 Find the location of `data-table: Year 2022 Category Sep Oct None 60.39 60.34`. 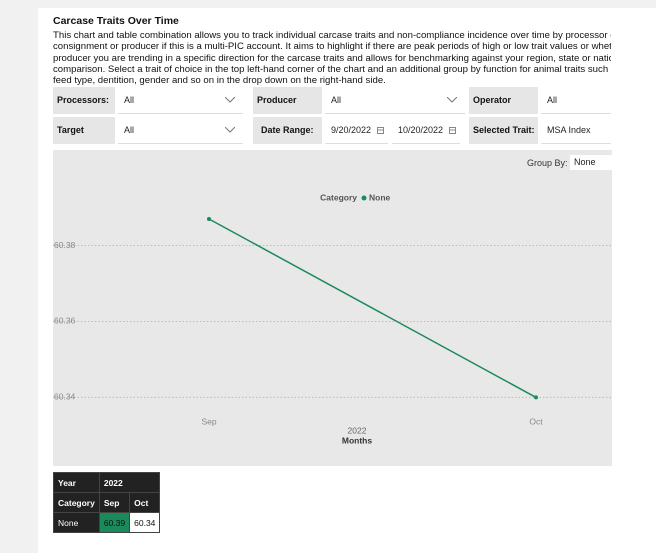

data-table: Year 2022 Category Sep Oct None 60.39 60.34 is located at coordinates (107, 502).